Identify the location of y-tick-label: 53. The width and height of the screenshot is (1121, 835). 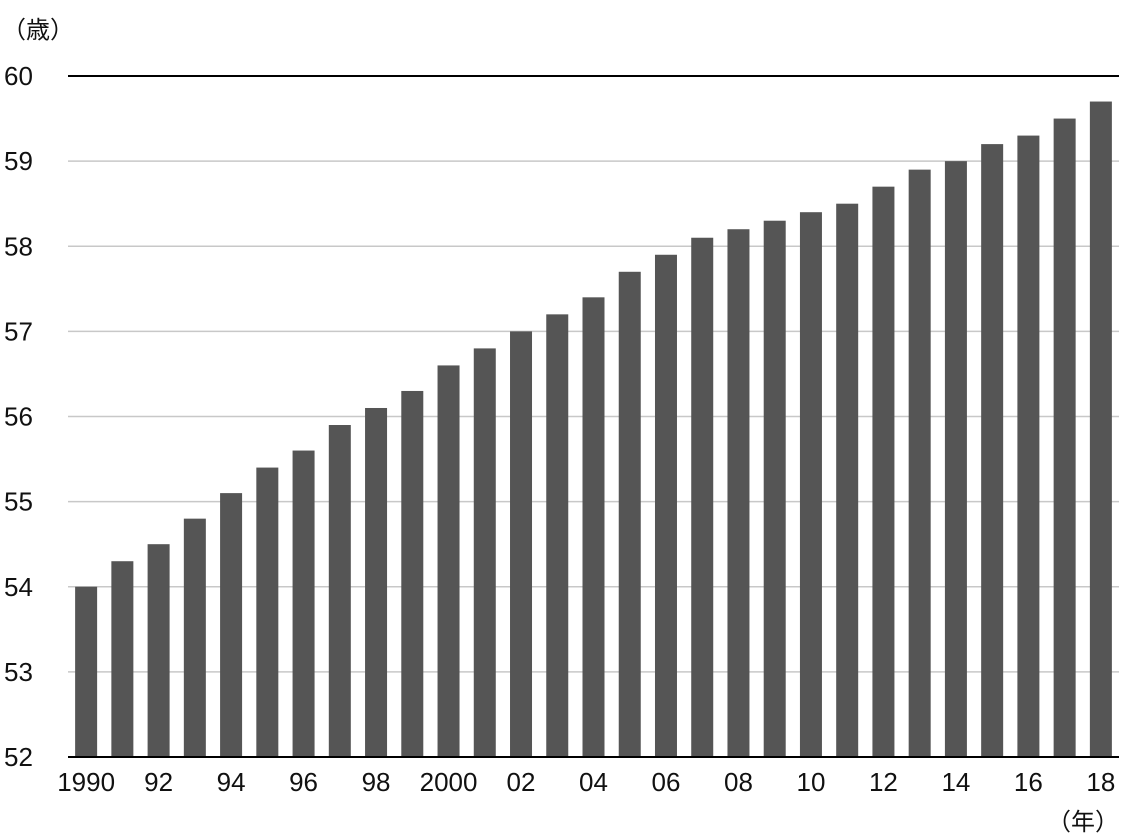
(18, 672).